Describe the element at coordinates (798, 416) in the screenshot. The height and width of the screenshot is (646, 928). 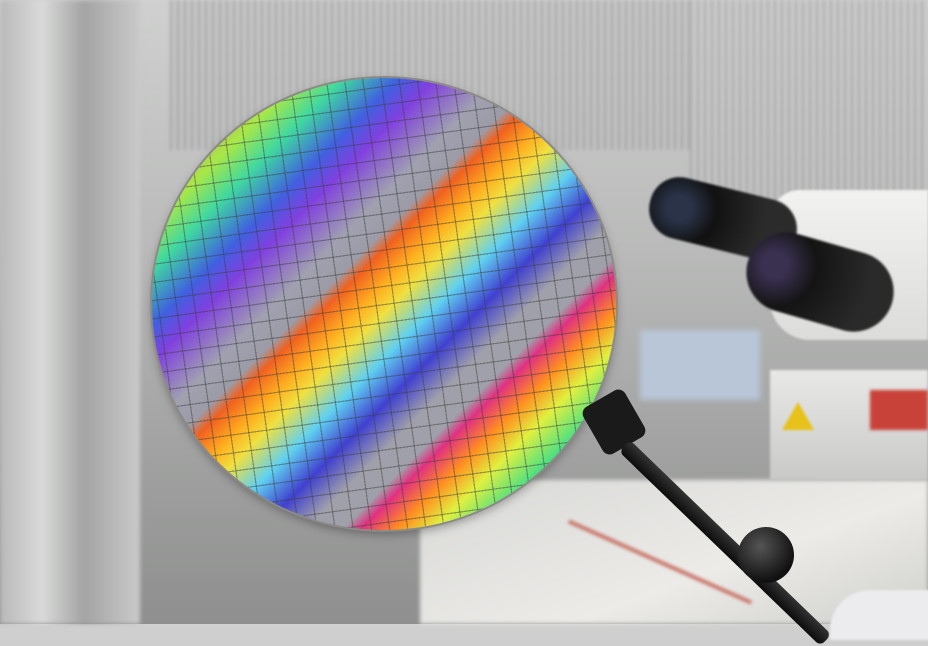
I see `warning-icon` at that location.